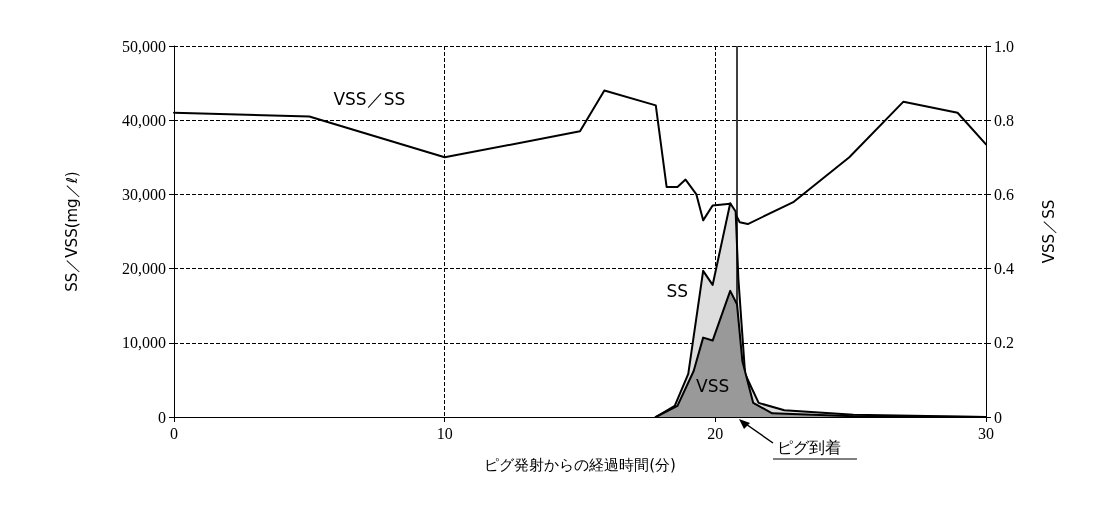 This screenshot has height=521, width=1118. I want to click on y2-tick-label: 0.6, so click(1004, 194).